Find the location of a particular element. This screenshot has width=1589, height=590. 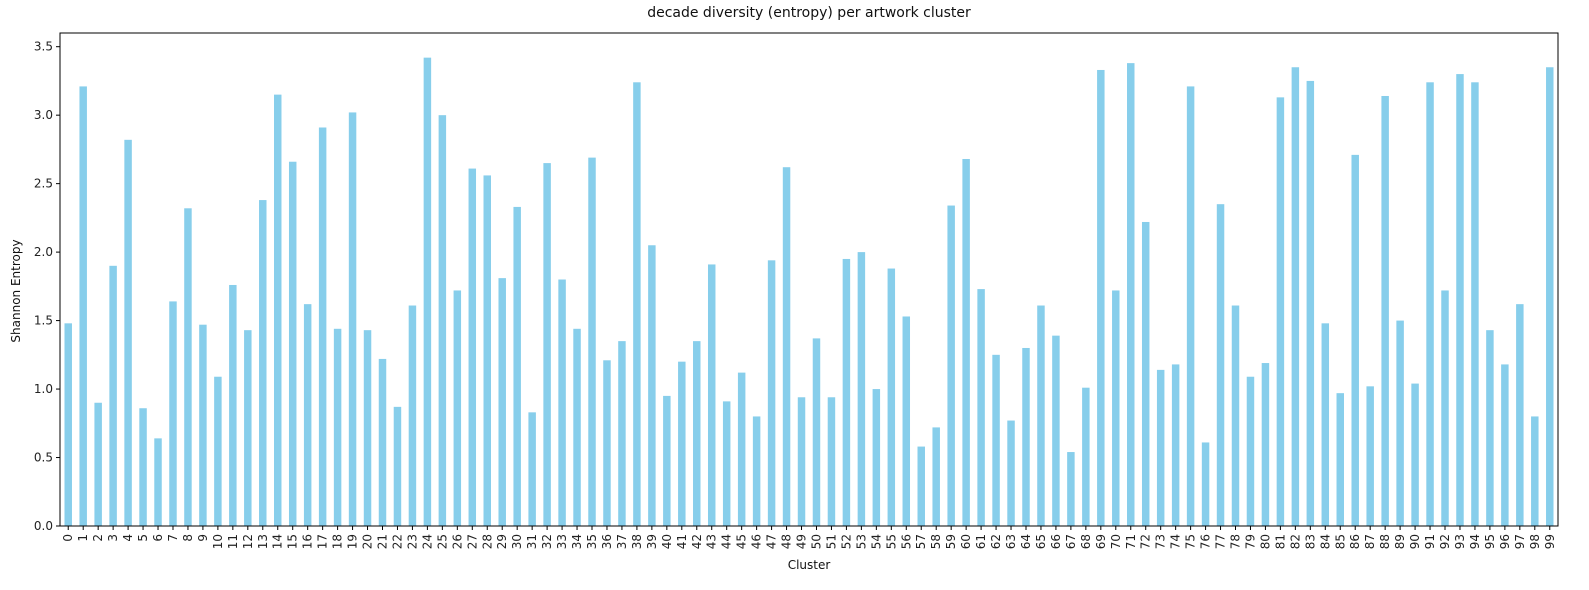

x-tick-label: 1 is located at coordinates (83, 538).